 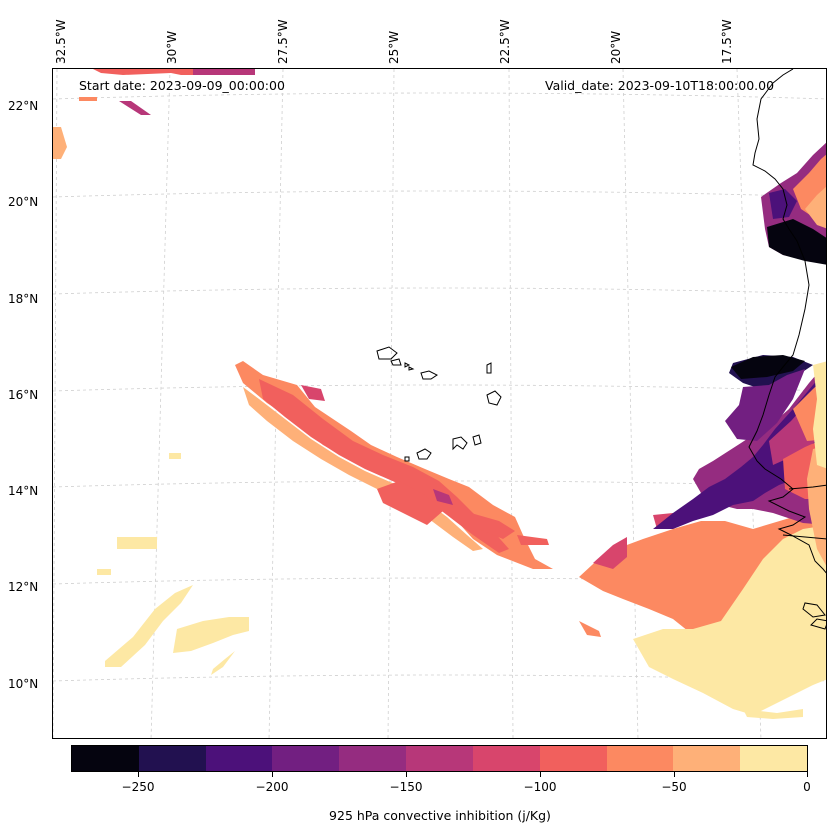 What do you see at coordinates (590, 629) in the screenshot?
I see `cin-southeast-orange-tail` at bounding box center [590, 629].